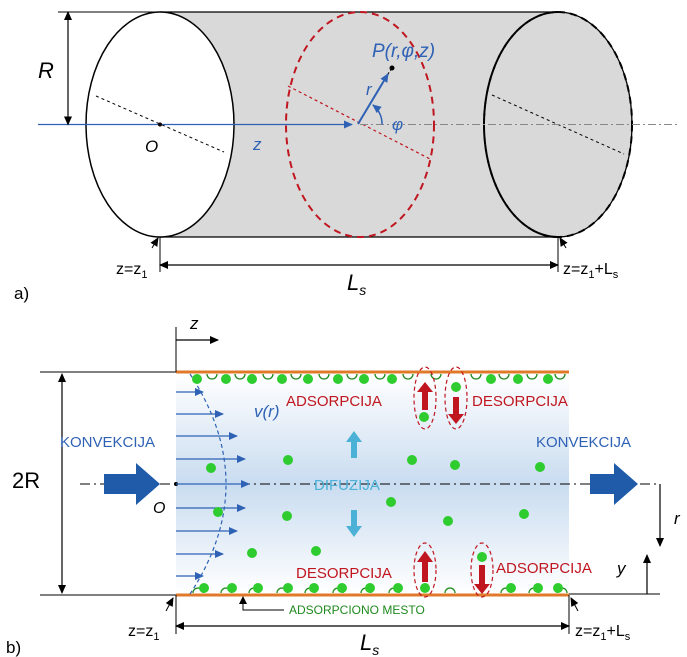  I want to click on radius-label: R, so click(46, 70).